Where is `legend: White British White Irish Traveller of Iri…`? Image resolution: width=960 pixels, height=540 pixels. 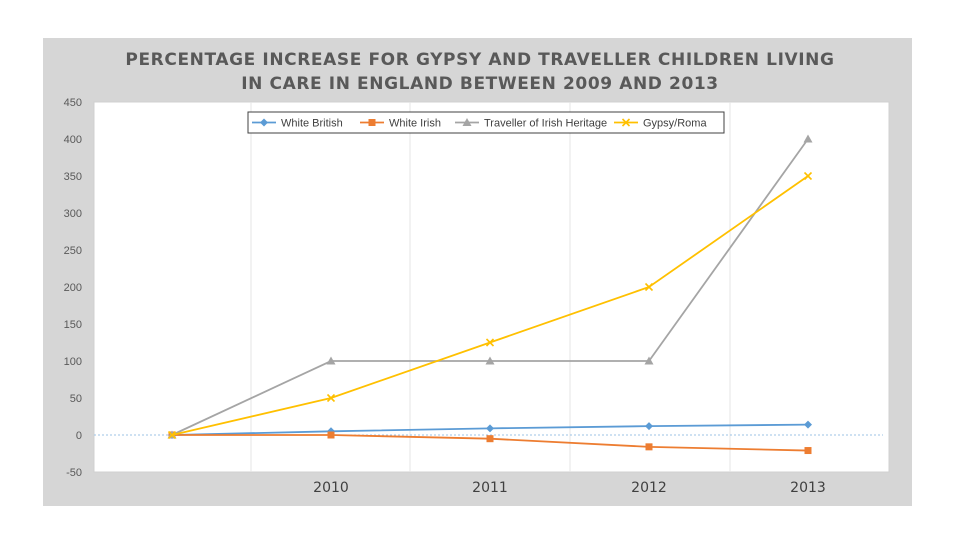 legend: White British White Irish Traveller of Iri… is located at coordinates (486, 122).